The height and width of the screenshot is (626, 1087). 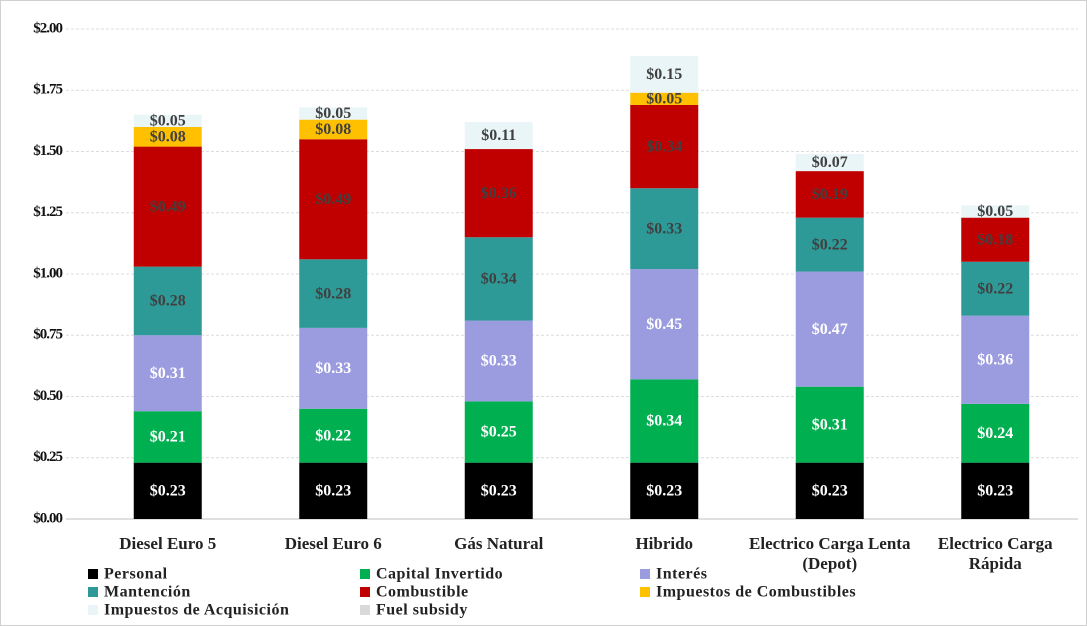 I want to click on x-tick-label: Hibrido, so click(x=664, y=543).